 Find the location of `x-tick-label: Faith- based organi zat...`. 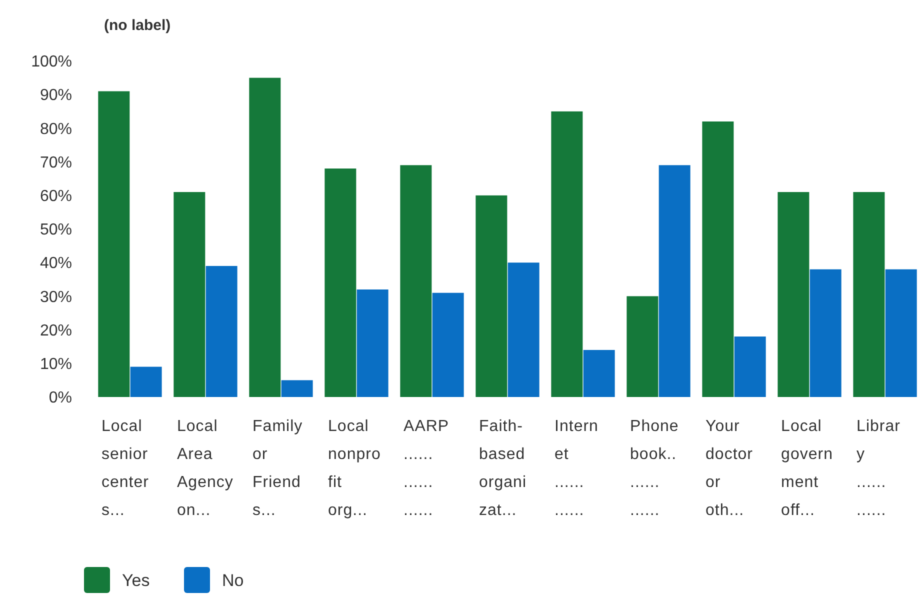

x-tick-label: Faith- based organi zat... is located at coordinates (503, 468).